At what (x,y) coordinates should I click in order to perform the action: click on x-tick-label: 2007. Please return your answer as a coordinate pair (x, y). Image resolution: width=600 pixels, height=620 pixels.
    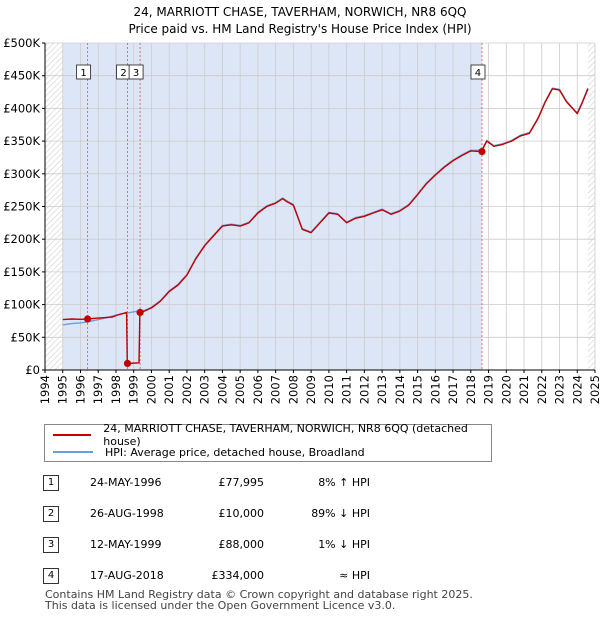
    Looking at the image, I should click on (276, 389).